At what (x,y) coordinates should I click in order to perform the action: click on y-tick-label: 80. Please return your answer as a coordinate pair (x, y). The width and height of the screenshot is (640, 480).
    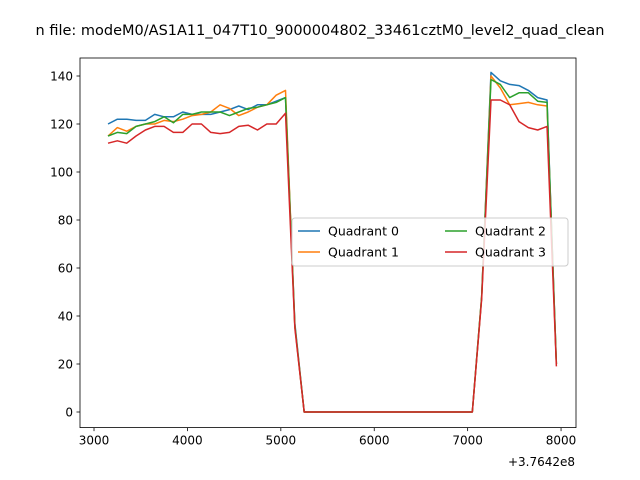
    Looking at the image, I should click on (65, 220).